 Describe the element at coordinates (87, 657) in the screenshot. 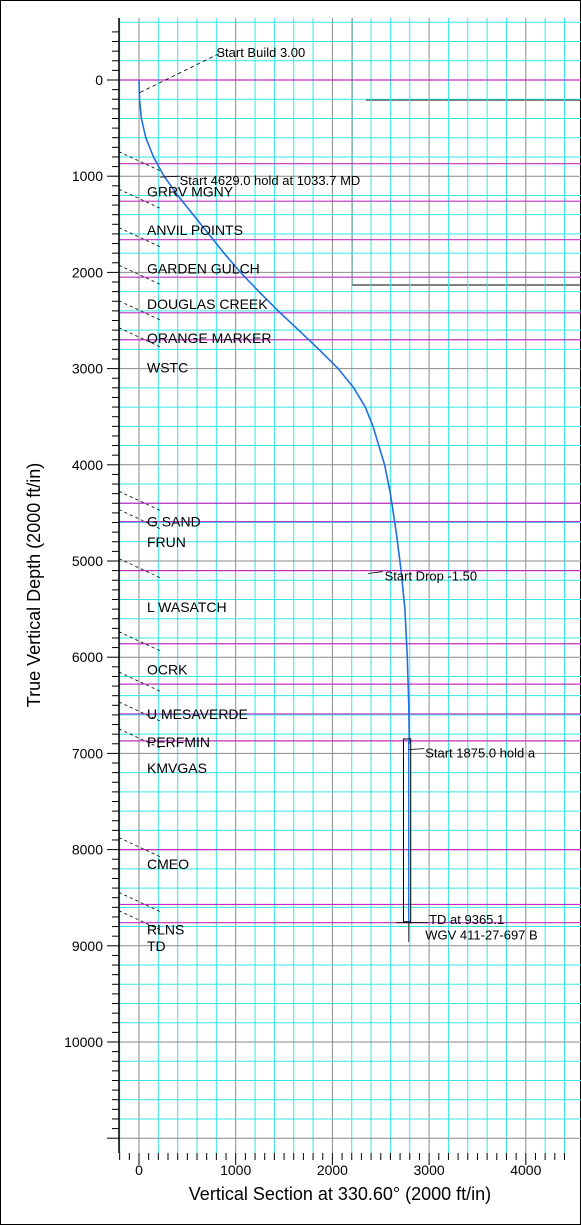

I see `y-tick-label: 6000` at that location.